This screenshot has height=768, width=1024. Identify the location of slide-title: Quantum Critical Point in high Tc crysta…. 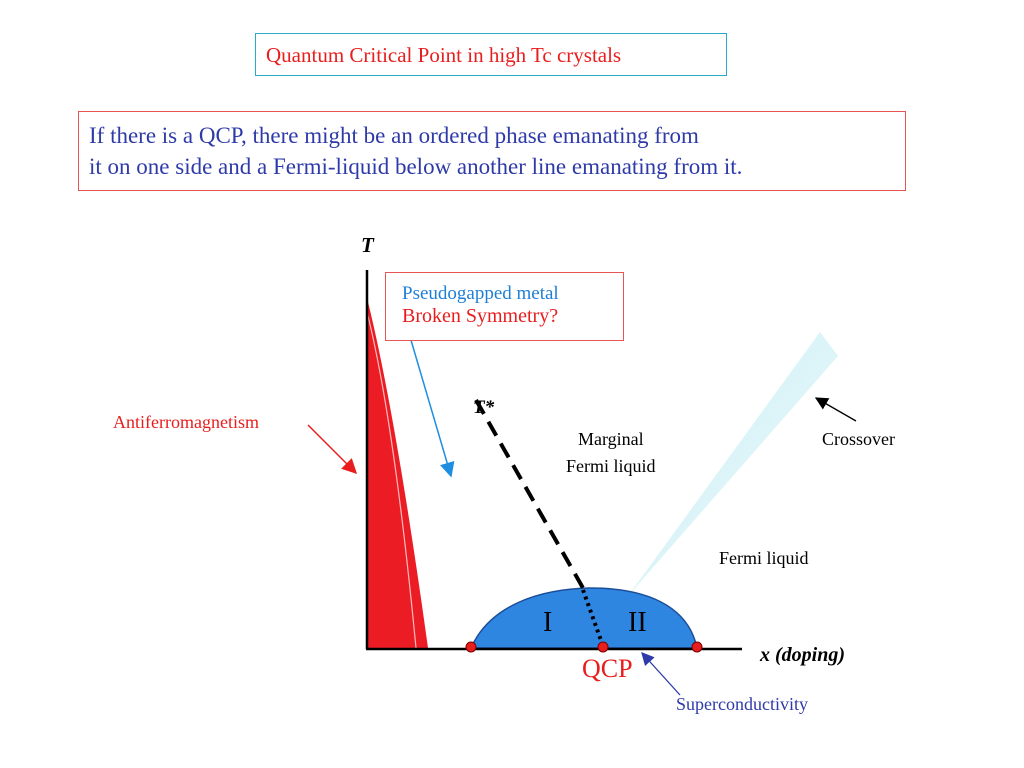
(491, 54).